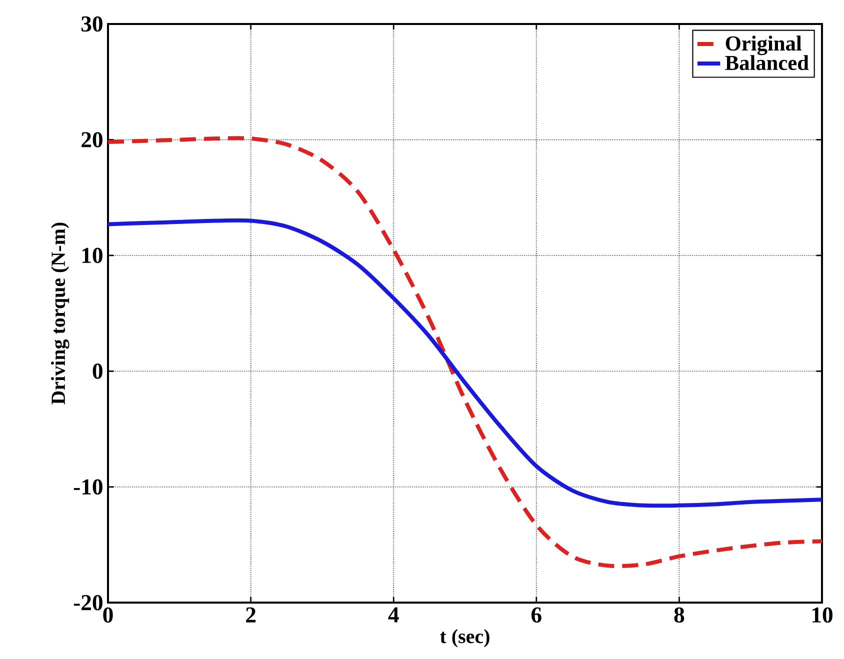  I want to click on x-tick-label: 0, so click(108, 615).